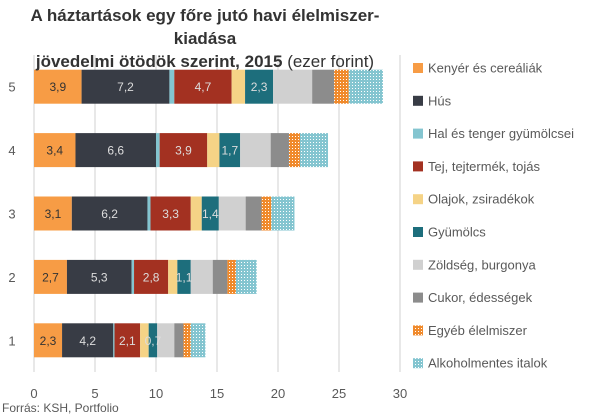  I want to click on category-label: 5, so click(11, 87).